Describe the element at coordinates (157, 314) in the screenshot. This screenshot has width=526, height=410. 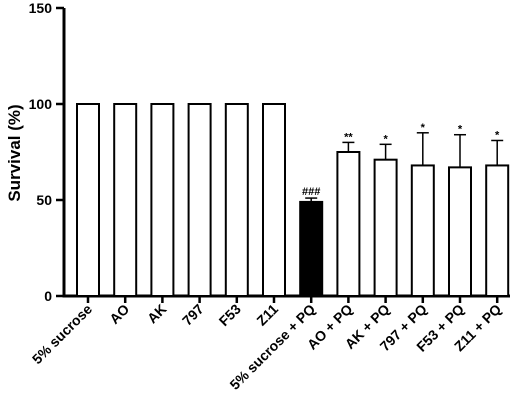
I see `x-tick-label: AK` at that location.